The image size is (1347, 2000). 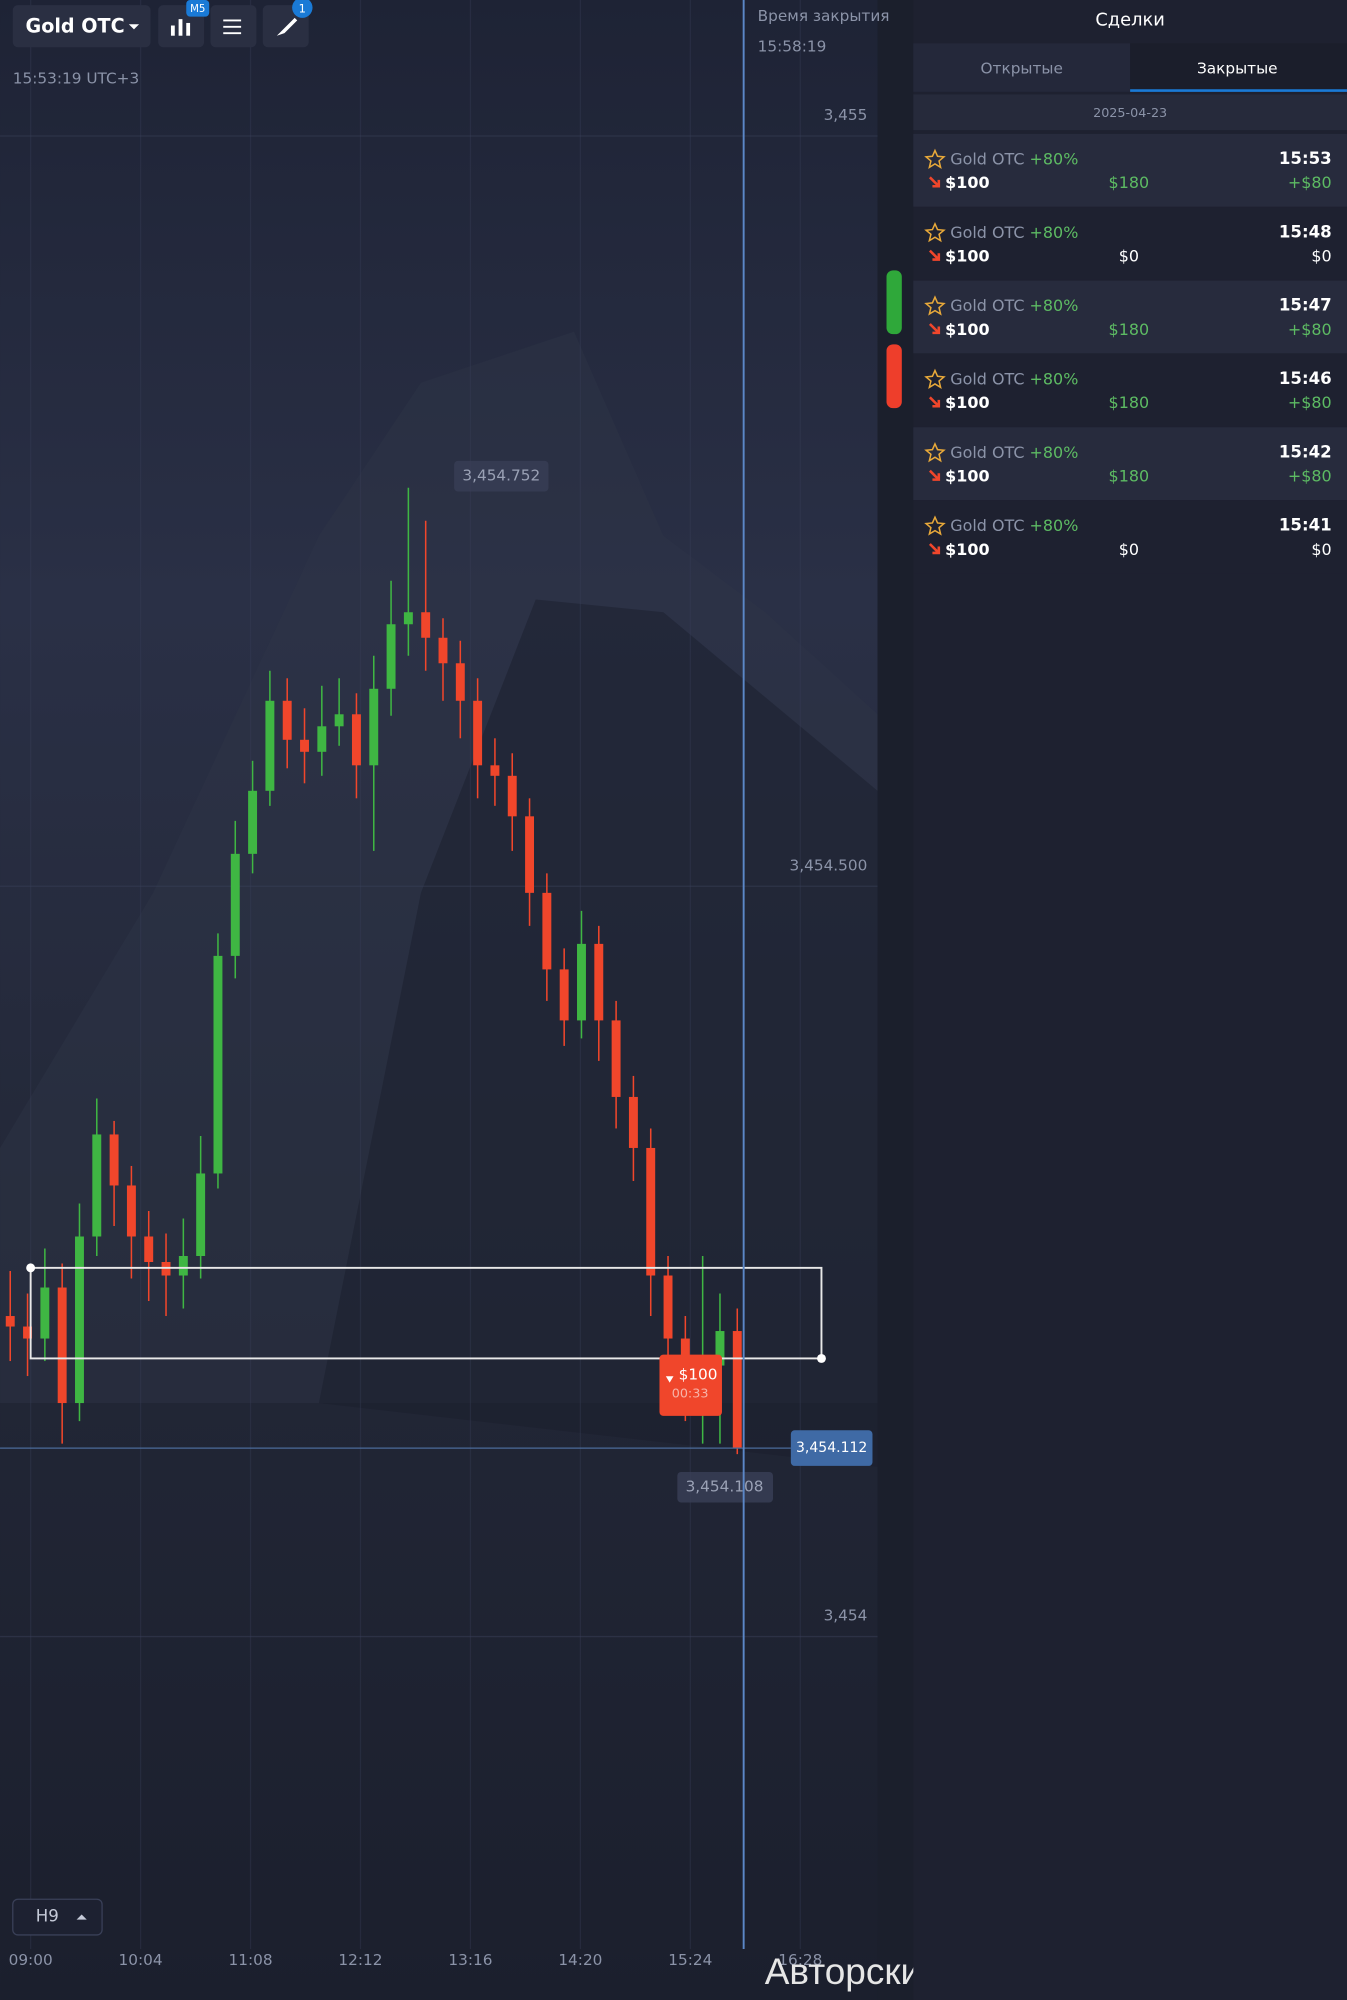 What do you see at coordinates (1305, 305) in the screenshot?
I see `trade-time: 15:47` at bounding box center [1305, 305].